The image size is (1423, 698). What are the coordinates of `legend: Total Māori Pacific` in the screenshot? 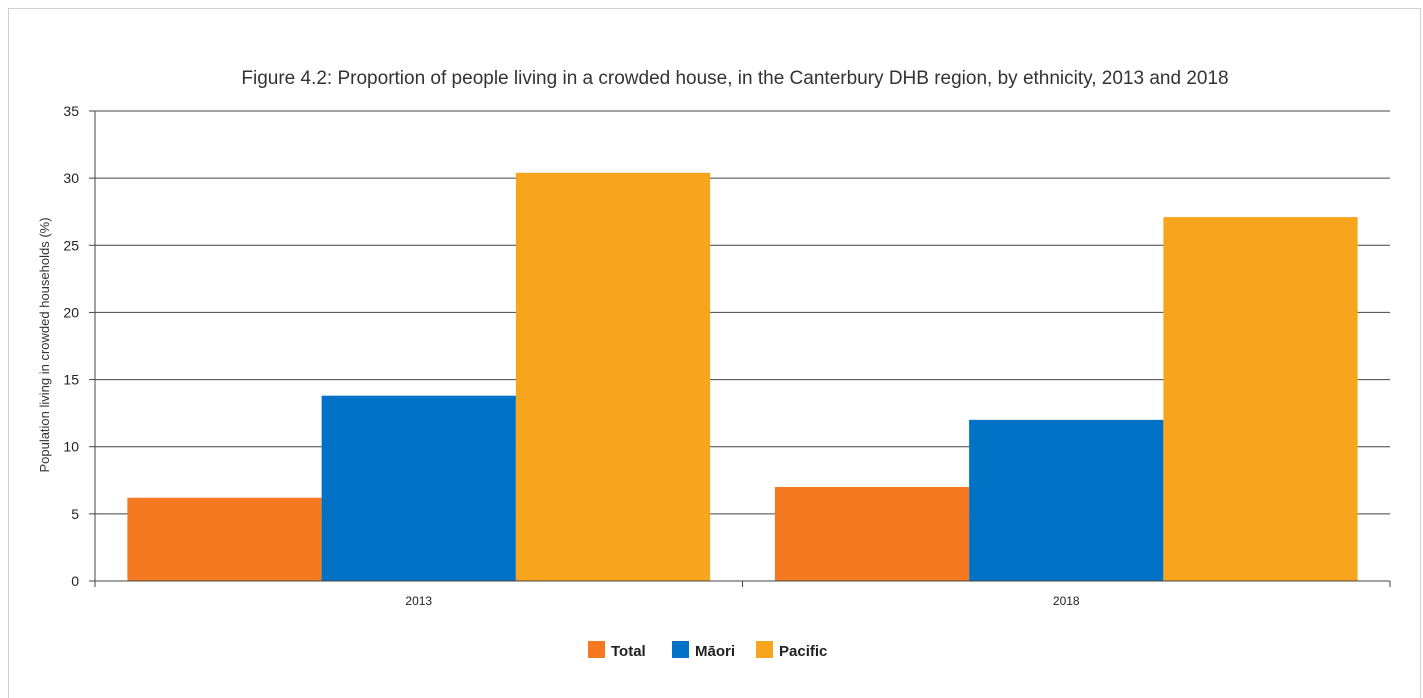 It's located at (707, 650).